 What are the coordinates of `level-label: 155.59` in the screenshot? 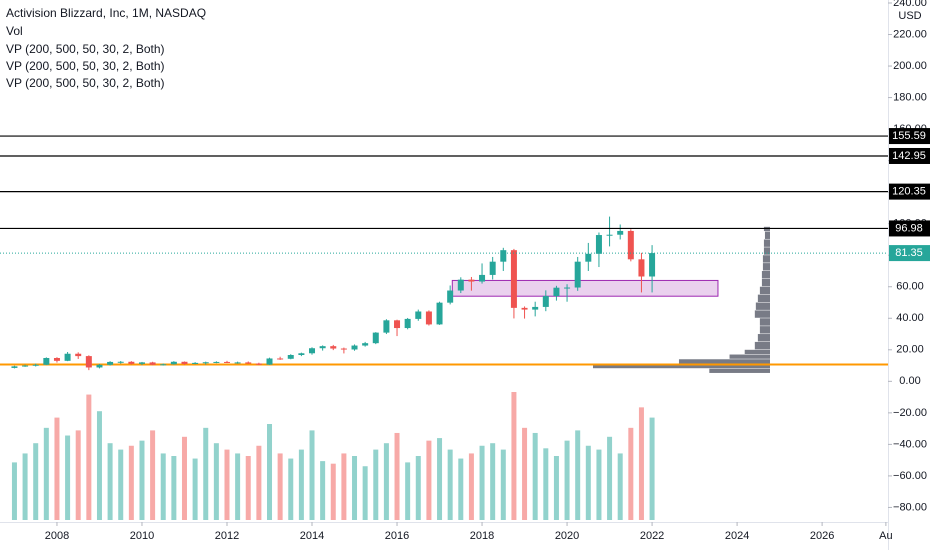 It's located at (909, 136).